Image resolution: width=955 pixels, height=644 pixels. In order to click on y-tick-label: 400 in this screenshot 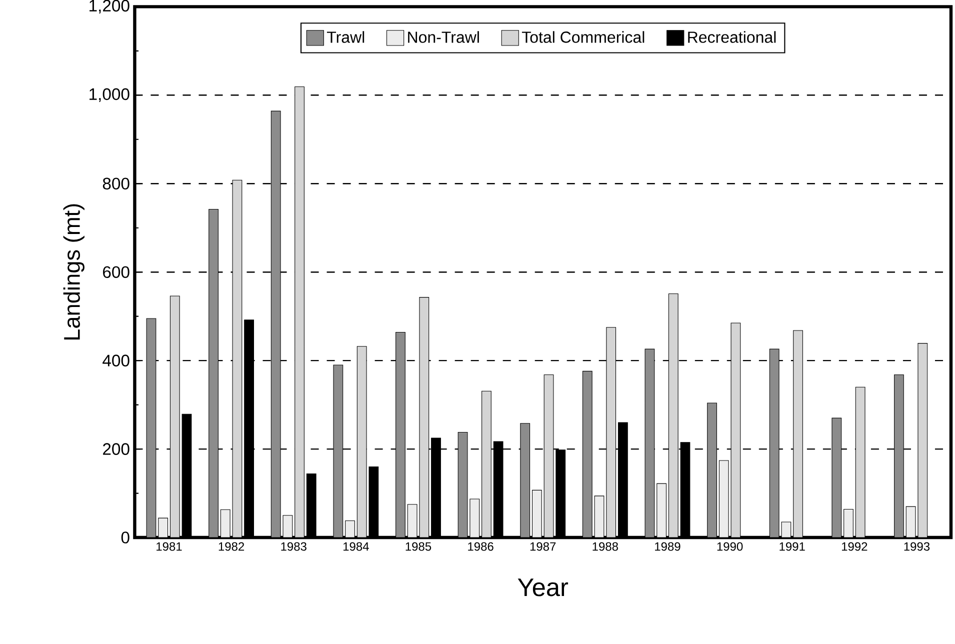, I will do `click(116, 360)`.